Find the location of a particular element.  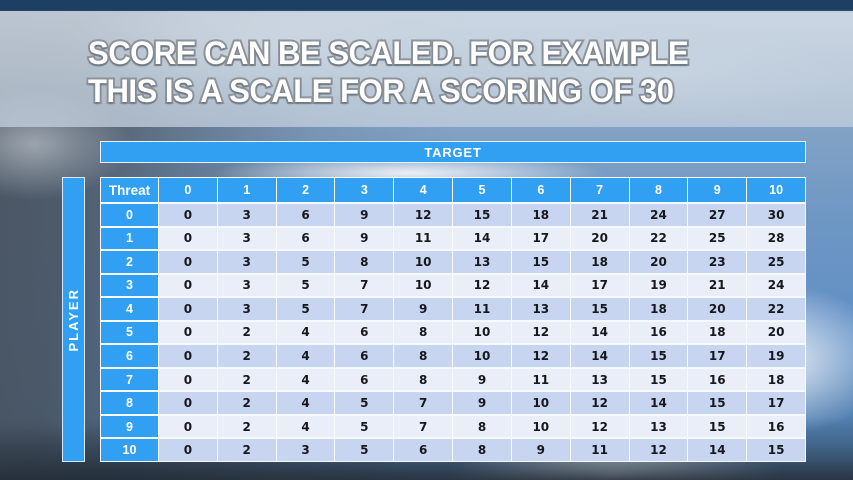

column-header-cell: 2 is located at coordinates (305, 190).